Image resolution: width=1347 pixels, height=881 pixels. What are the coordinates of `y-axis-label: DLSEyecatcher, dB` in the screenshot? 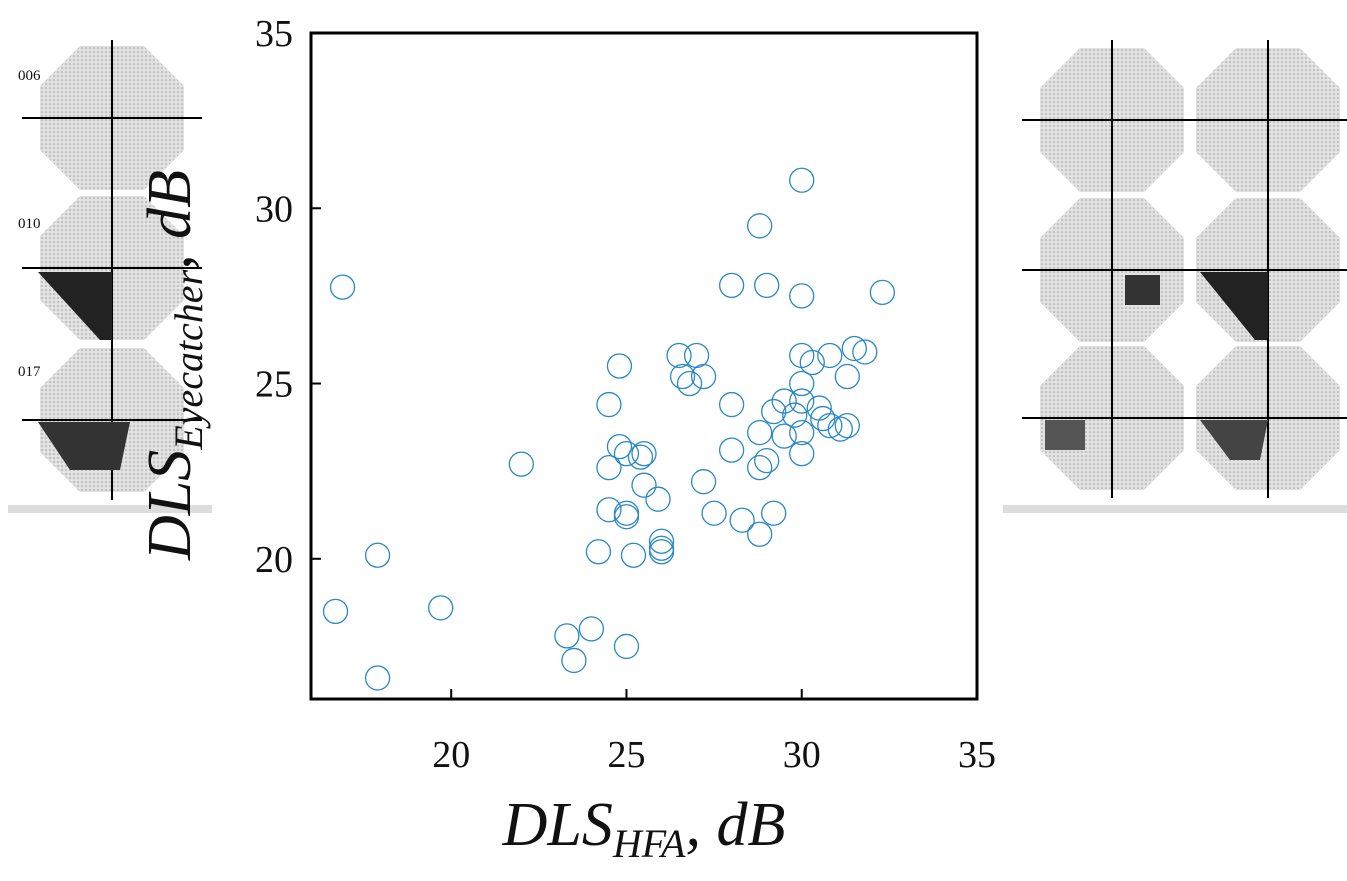 It's located at (173, 365).